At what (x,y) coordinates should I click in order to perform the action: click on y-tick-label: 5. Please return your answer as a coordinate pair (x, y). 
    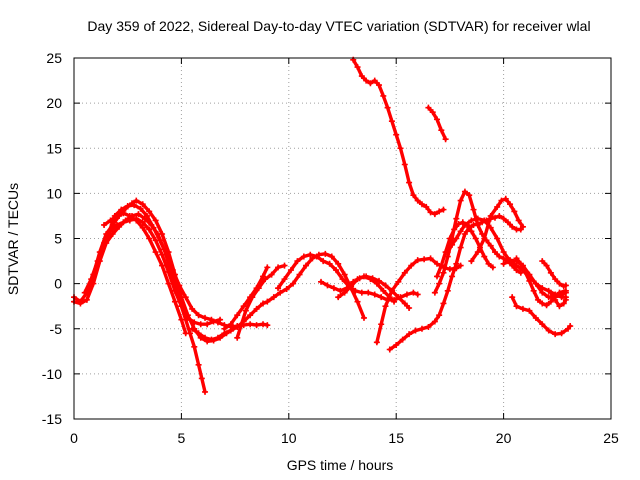
    Looking at the image, I should click on (58, 239).